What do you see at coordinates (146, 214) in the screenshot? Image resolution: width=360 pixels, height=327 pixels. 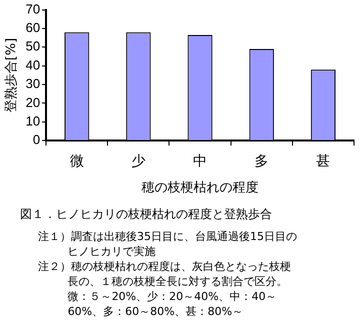 I see `text: 図１．ヒノヒカリの枝梗枯れの程度と登熟歩合` at bounding box center [146, 214].